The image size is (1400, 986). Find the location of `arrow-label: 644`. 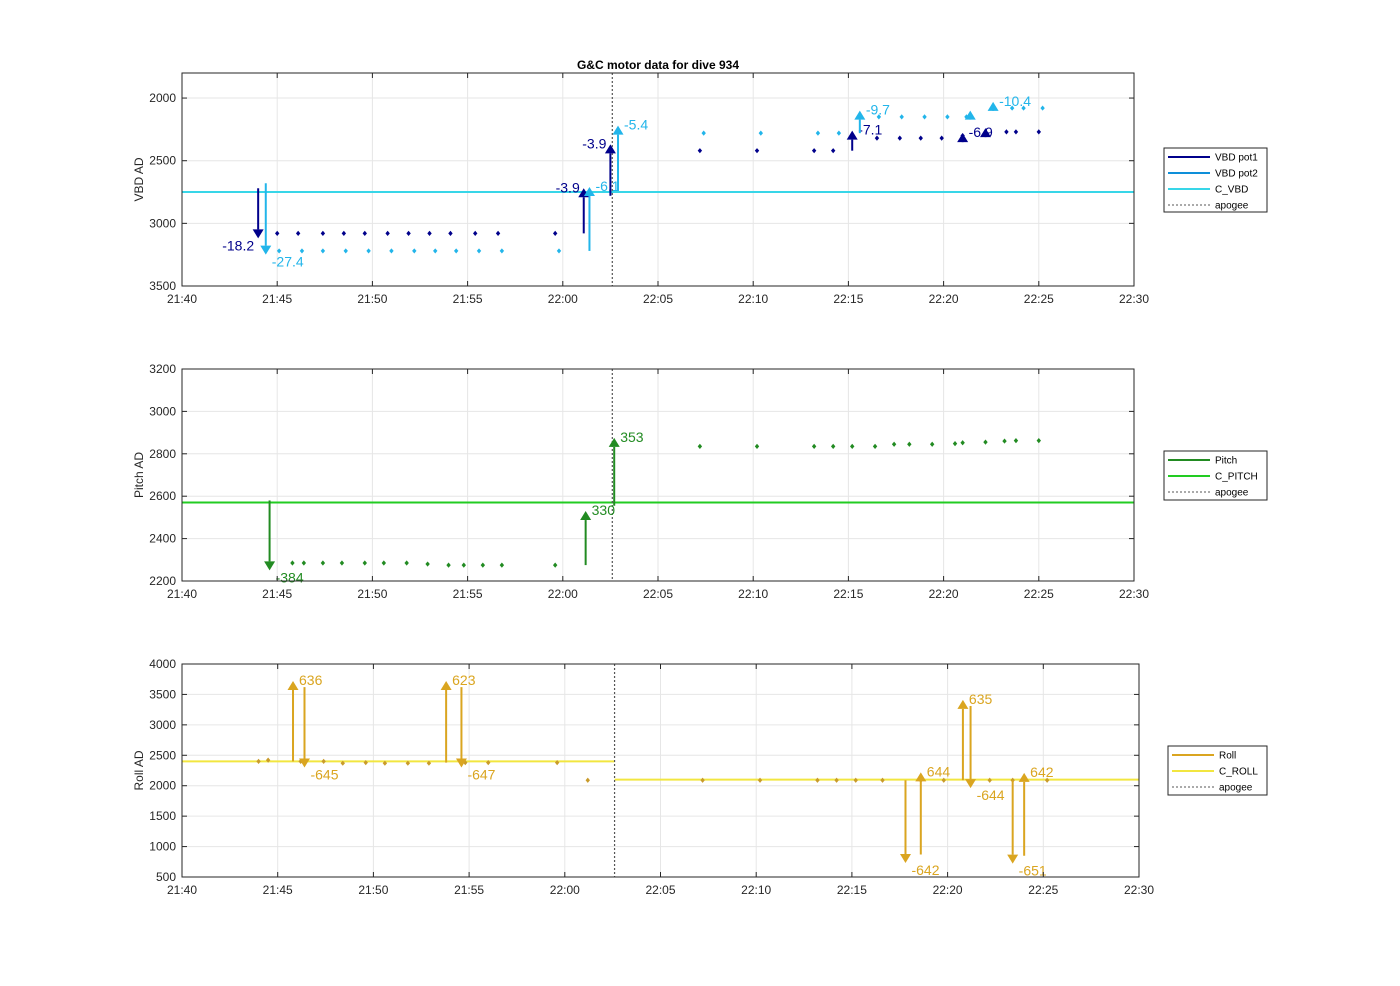

arrow-label: 644 is located at coordinates (939, 771).